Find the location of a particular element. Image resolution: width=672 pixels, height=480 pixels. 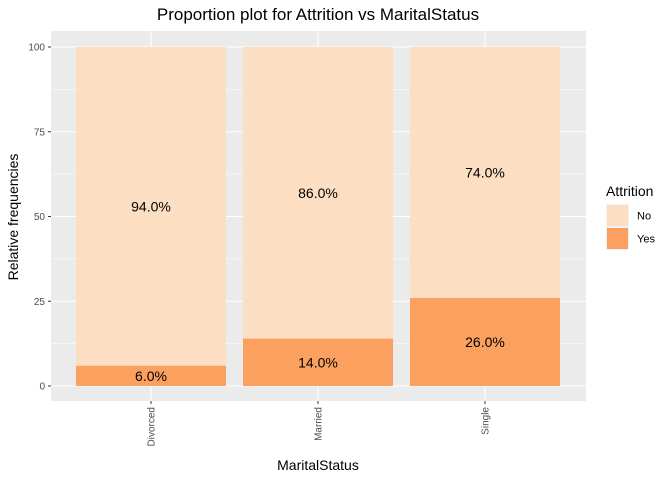

data-label: 86.0% is located at coordinates (318, 193).